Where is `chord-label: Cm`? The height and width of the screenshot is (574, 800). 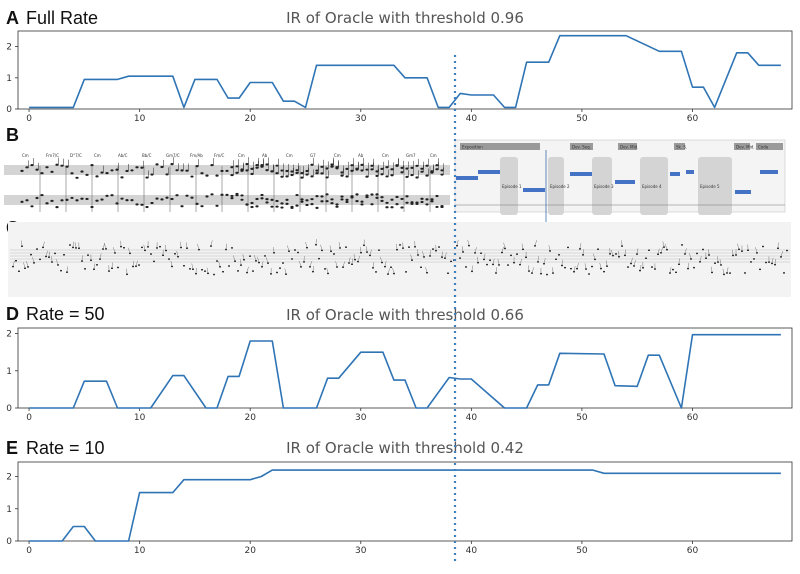 chord-label: Cm is located at coordinates (289, 155).